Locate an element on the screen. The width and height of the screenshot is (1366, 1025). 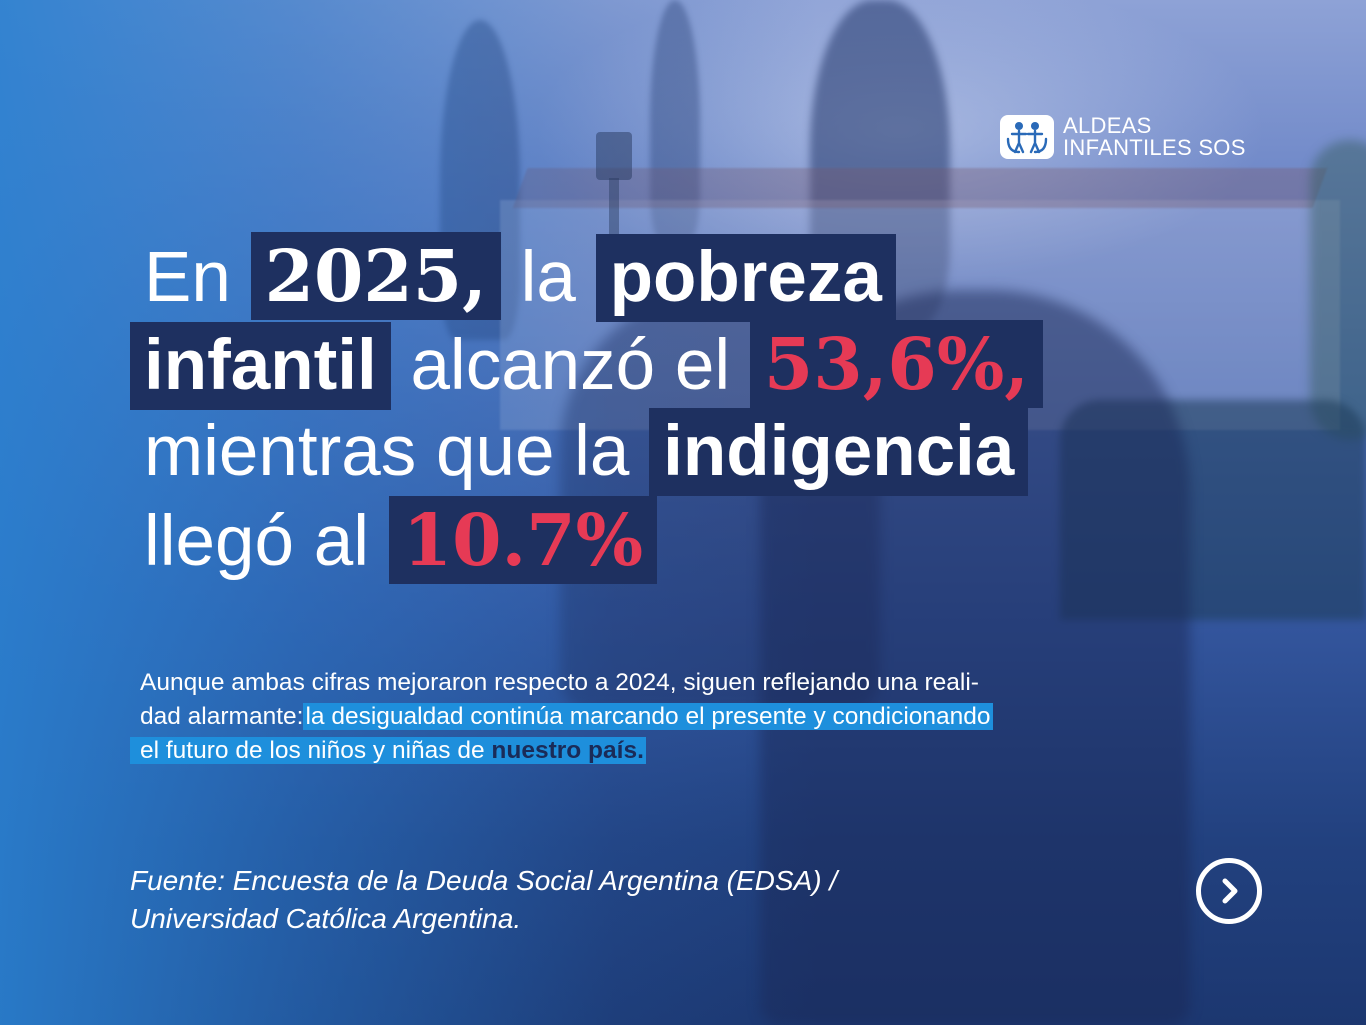
year-highlight: 2025, is located at coordinates (375, 276).